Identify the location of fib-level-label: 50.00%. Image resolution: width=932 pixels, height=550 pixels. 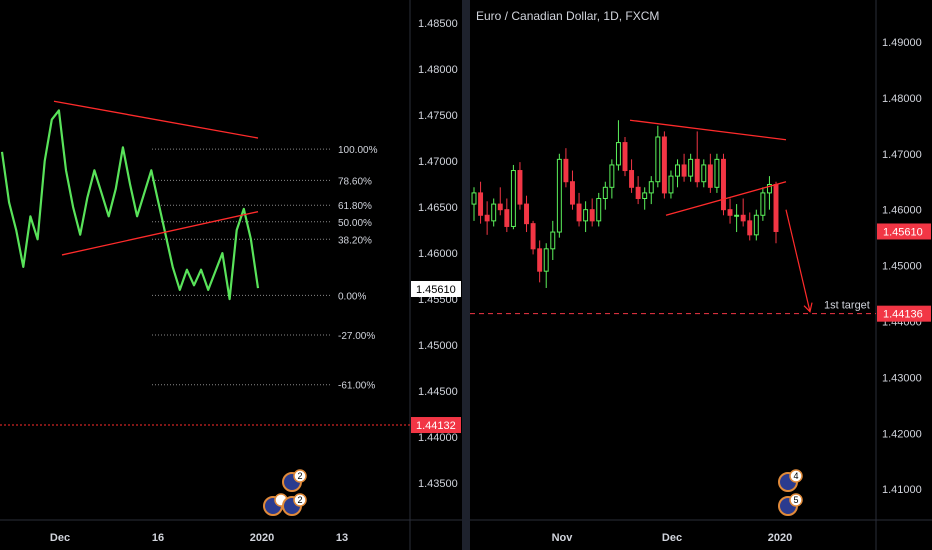
(355, 223).